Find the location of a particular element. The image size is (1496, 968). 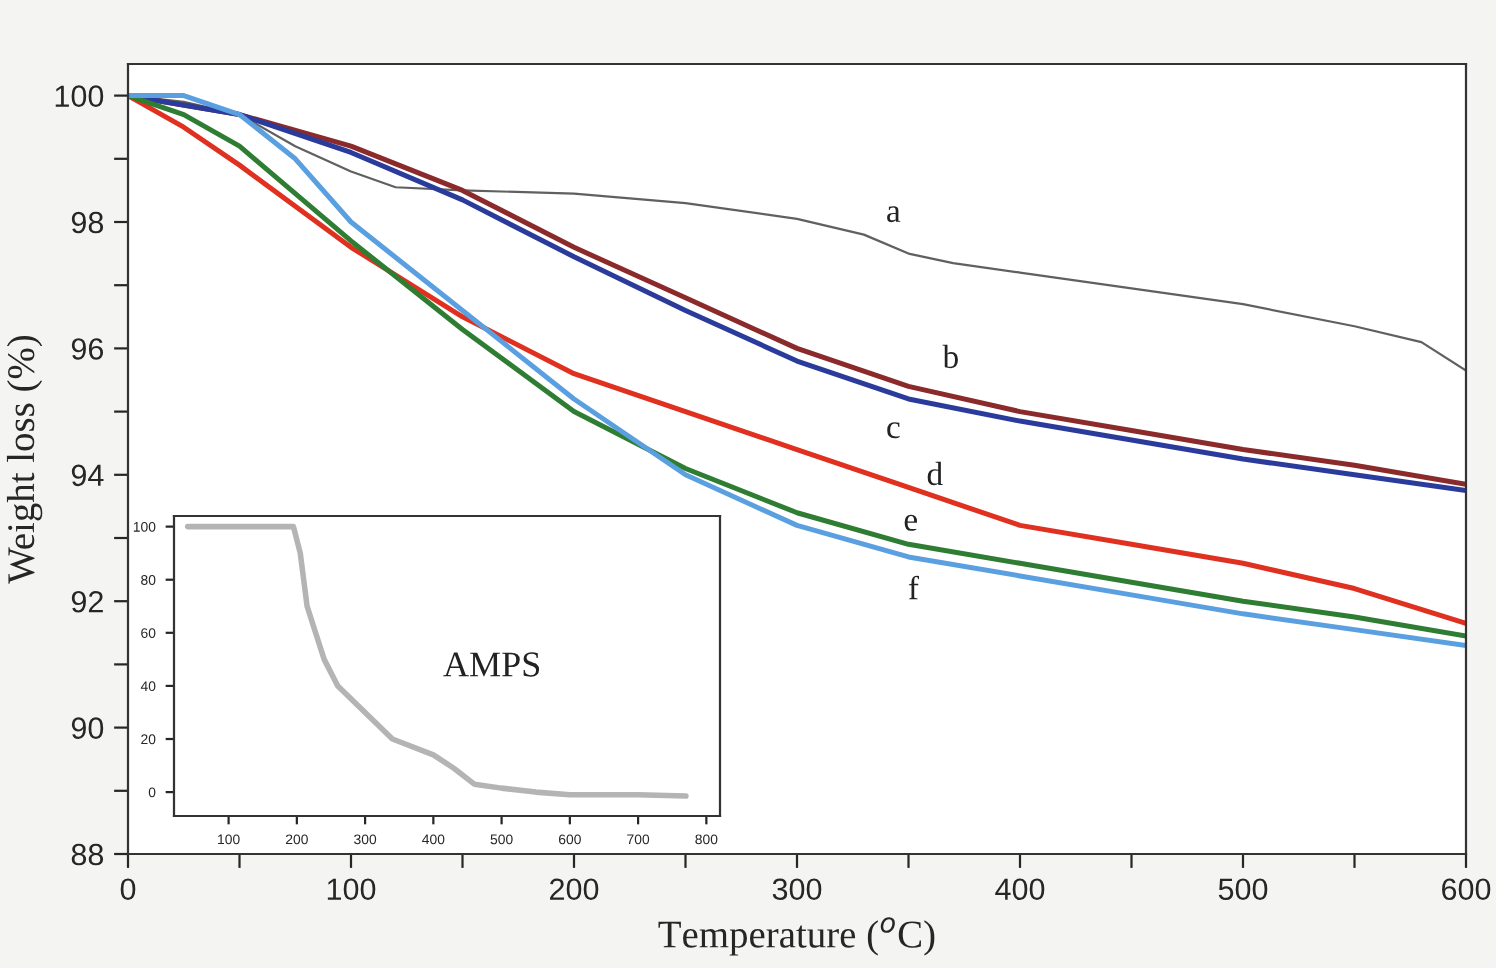

y-tick-label: 90 is located at coordinates (87, 728).